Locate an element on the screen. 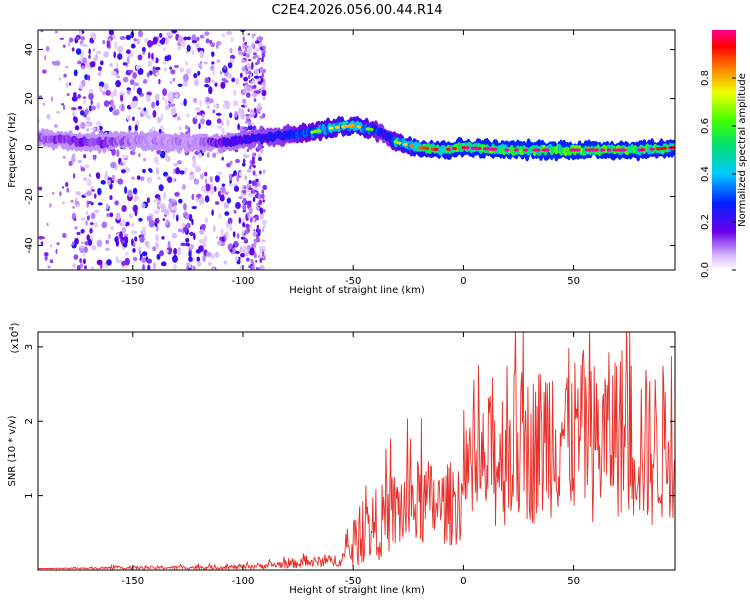 The height and width of the screenshot is (600, 750). colorbar-ticks: 0.0 0.2 0.4 0.6 0.8 is located at coordinates (718, 174).